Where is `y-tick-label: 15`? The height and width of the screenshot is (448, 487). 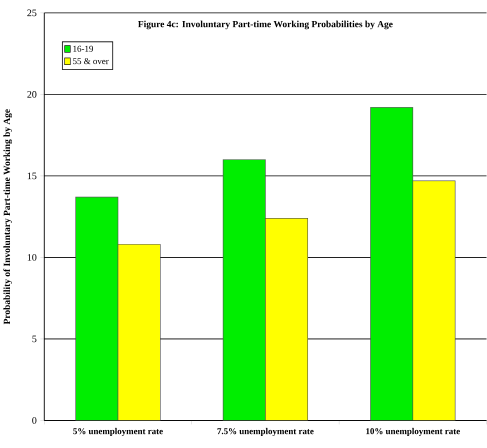 y-tick-label: 15 is located at coordinates (32, 176).